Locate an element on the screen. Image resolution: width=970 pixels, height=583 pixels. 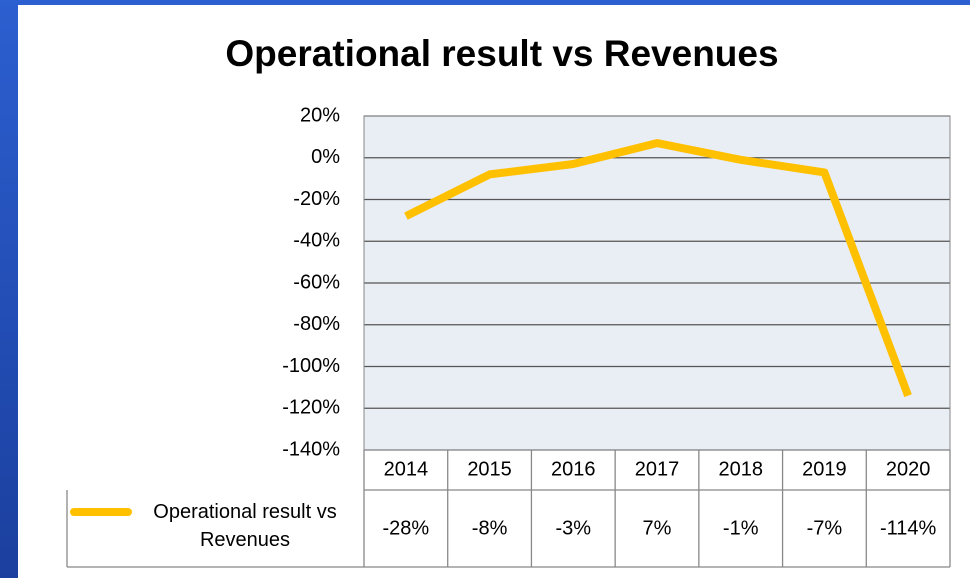
x-tick-label: 2017 is located at coordinates (657, 469).